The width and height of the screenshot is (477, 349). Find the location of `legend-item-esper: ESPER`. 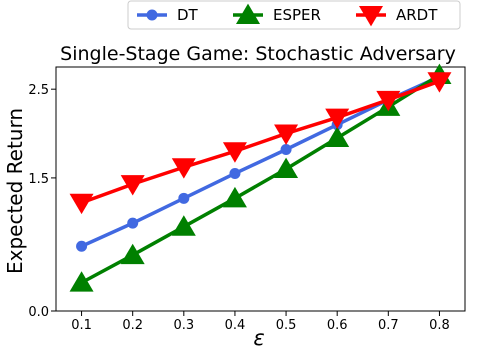

legend-item-esper: ESPER is located at coordinates (277, 13).